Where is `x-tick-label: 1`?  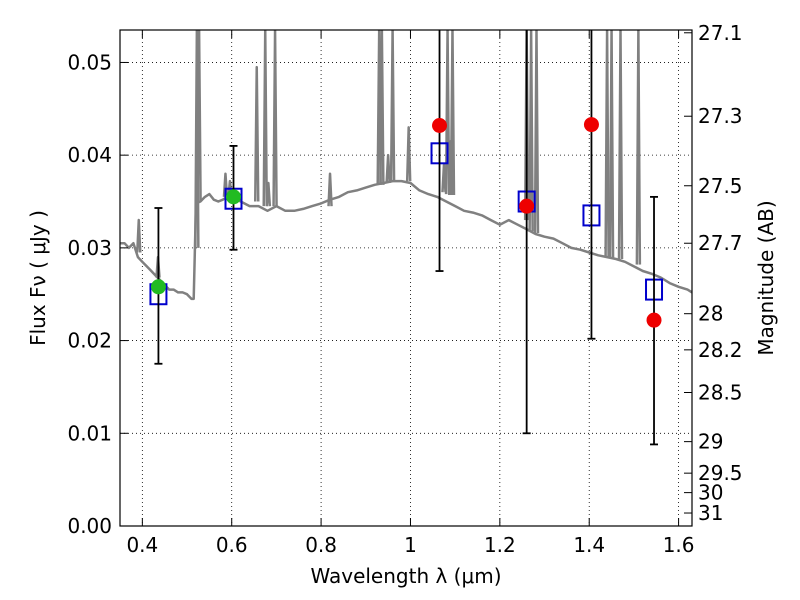 x-tick-label: 1 is located at coordinates (410, 545).